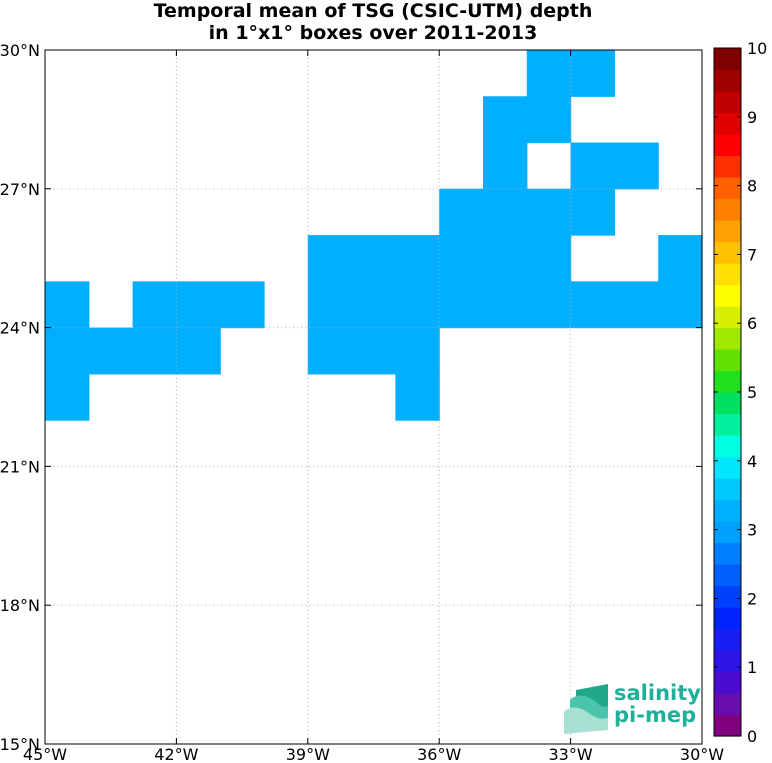 The width and height of the screenshot is (772, 763). Describe the element at coordinates (20, 50) in the screenshot. I see `y-tick-label: 30°N` at that location.